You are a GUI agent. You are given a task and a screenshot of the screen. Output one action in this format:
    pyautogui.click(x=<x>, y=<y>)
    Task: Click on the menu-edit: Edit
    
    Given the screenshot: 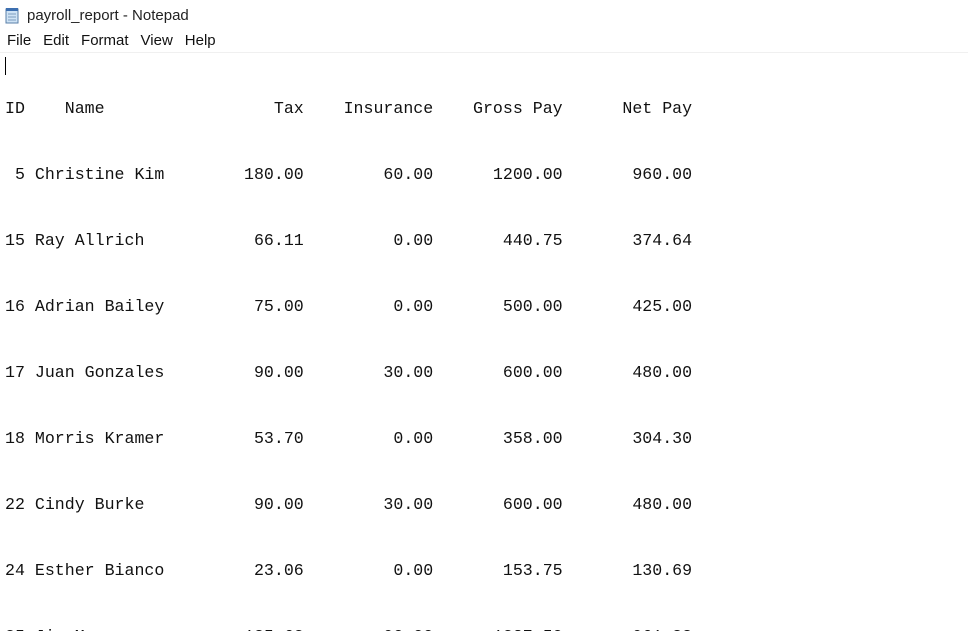 What is the action you would take?
    pyautogui.click(x=56, y=40)
    